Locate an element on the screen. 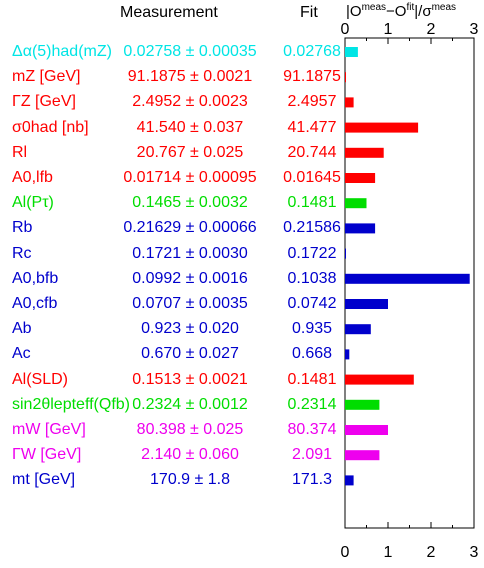 The image size is (484, 568). table-row: mW [GeV] 80.398 ± 0.025 80.374 is located at coordinates (242, 430).